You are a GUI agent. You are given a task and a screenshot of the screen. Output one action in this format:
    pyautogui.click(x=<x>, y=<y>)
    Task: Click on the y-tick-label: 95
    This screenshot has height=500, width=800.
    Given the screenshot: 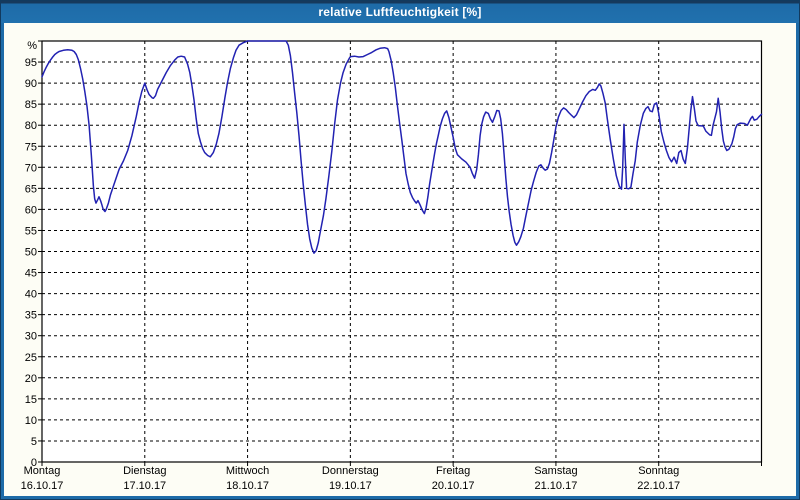 What is the action you would take?
    pyautogui.click(x=31, y=63)
    